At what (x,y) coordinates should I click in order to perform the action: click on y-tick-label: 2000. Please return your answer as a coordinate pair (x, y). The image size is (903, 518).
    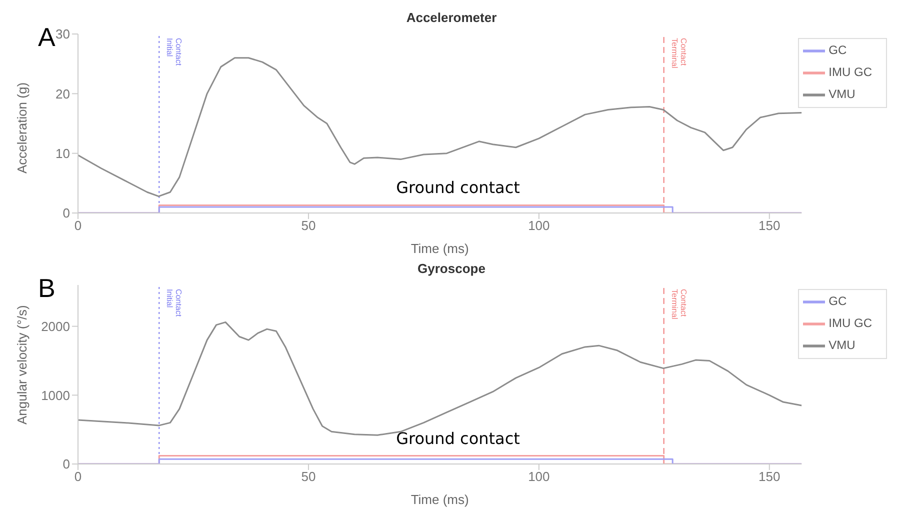
    Looking at the image, I should click on (55, 326).